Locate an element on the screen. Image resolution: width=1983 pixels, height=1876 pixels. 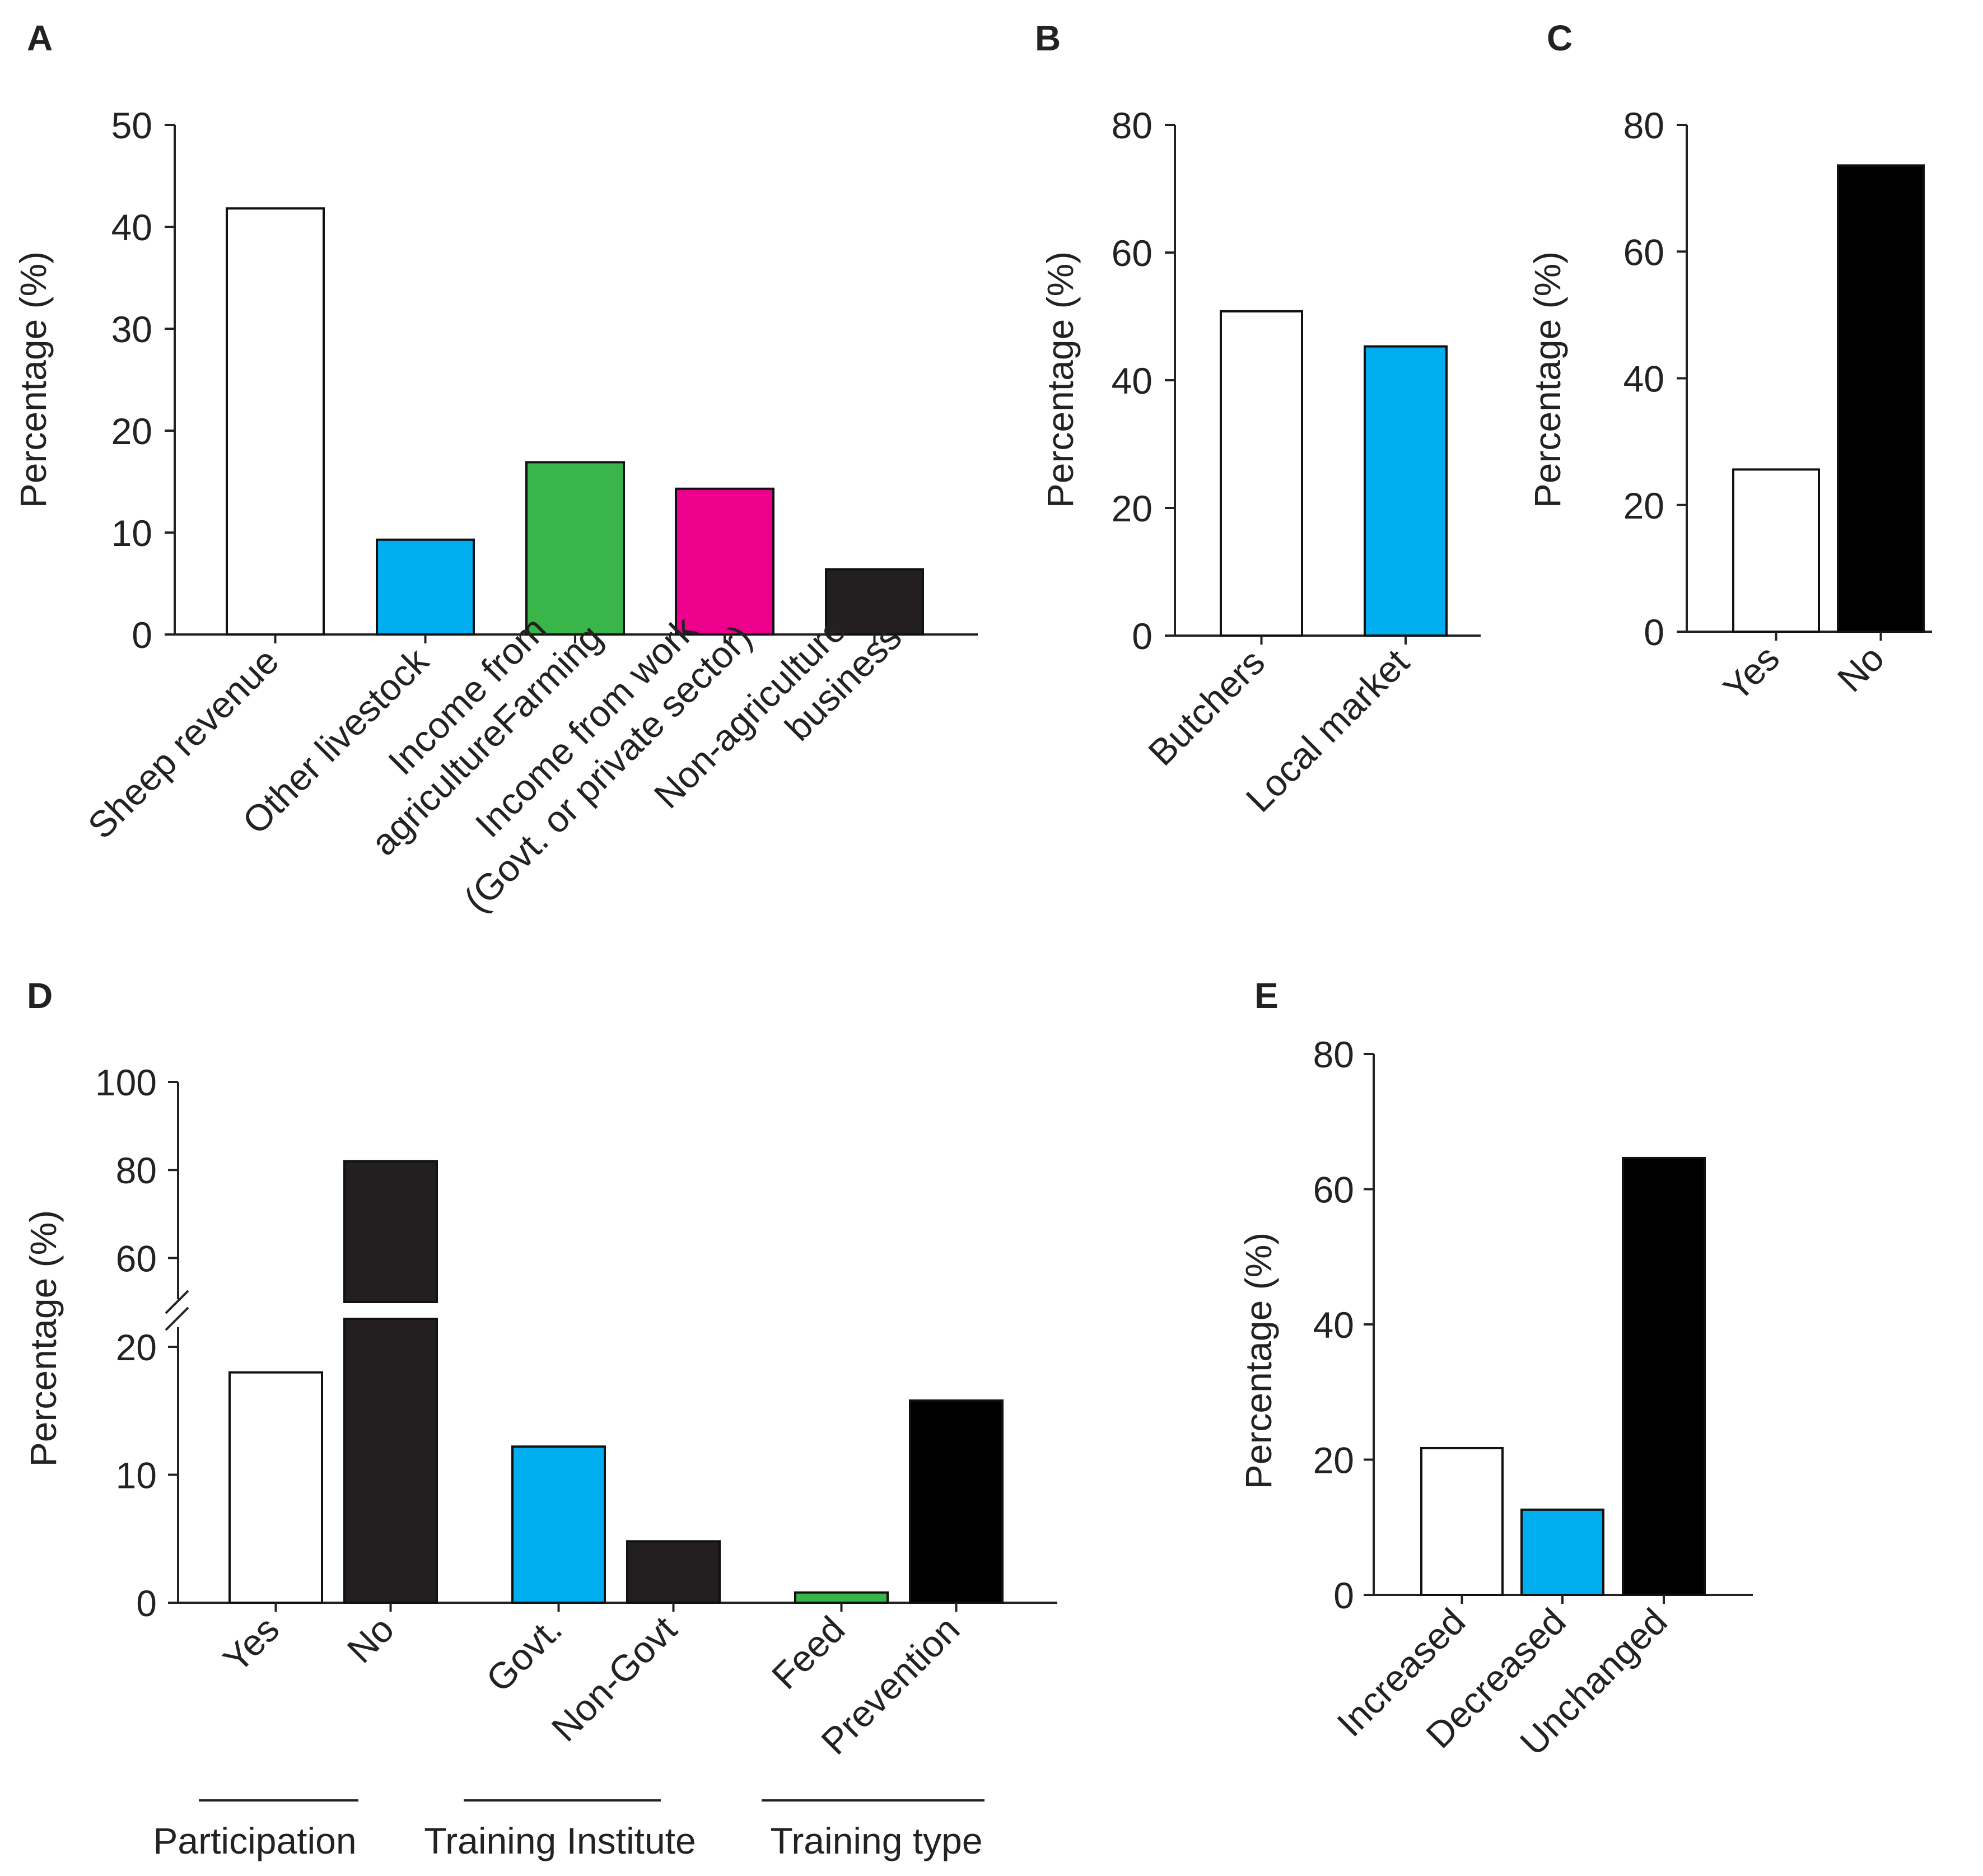
y-tick-label-C-0: 0 is located at coordinates (1654, 633).